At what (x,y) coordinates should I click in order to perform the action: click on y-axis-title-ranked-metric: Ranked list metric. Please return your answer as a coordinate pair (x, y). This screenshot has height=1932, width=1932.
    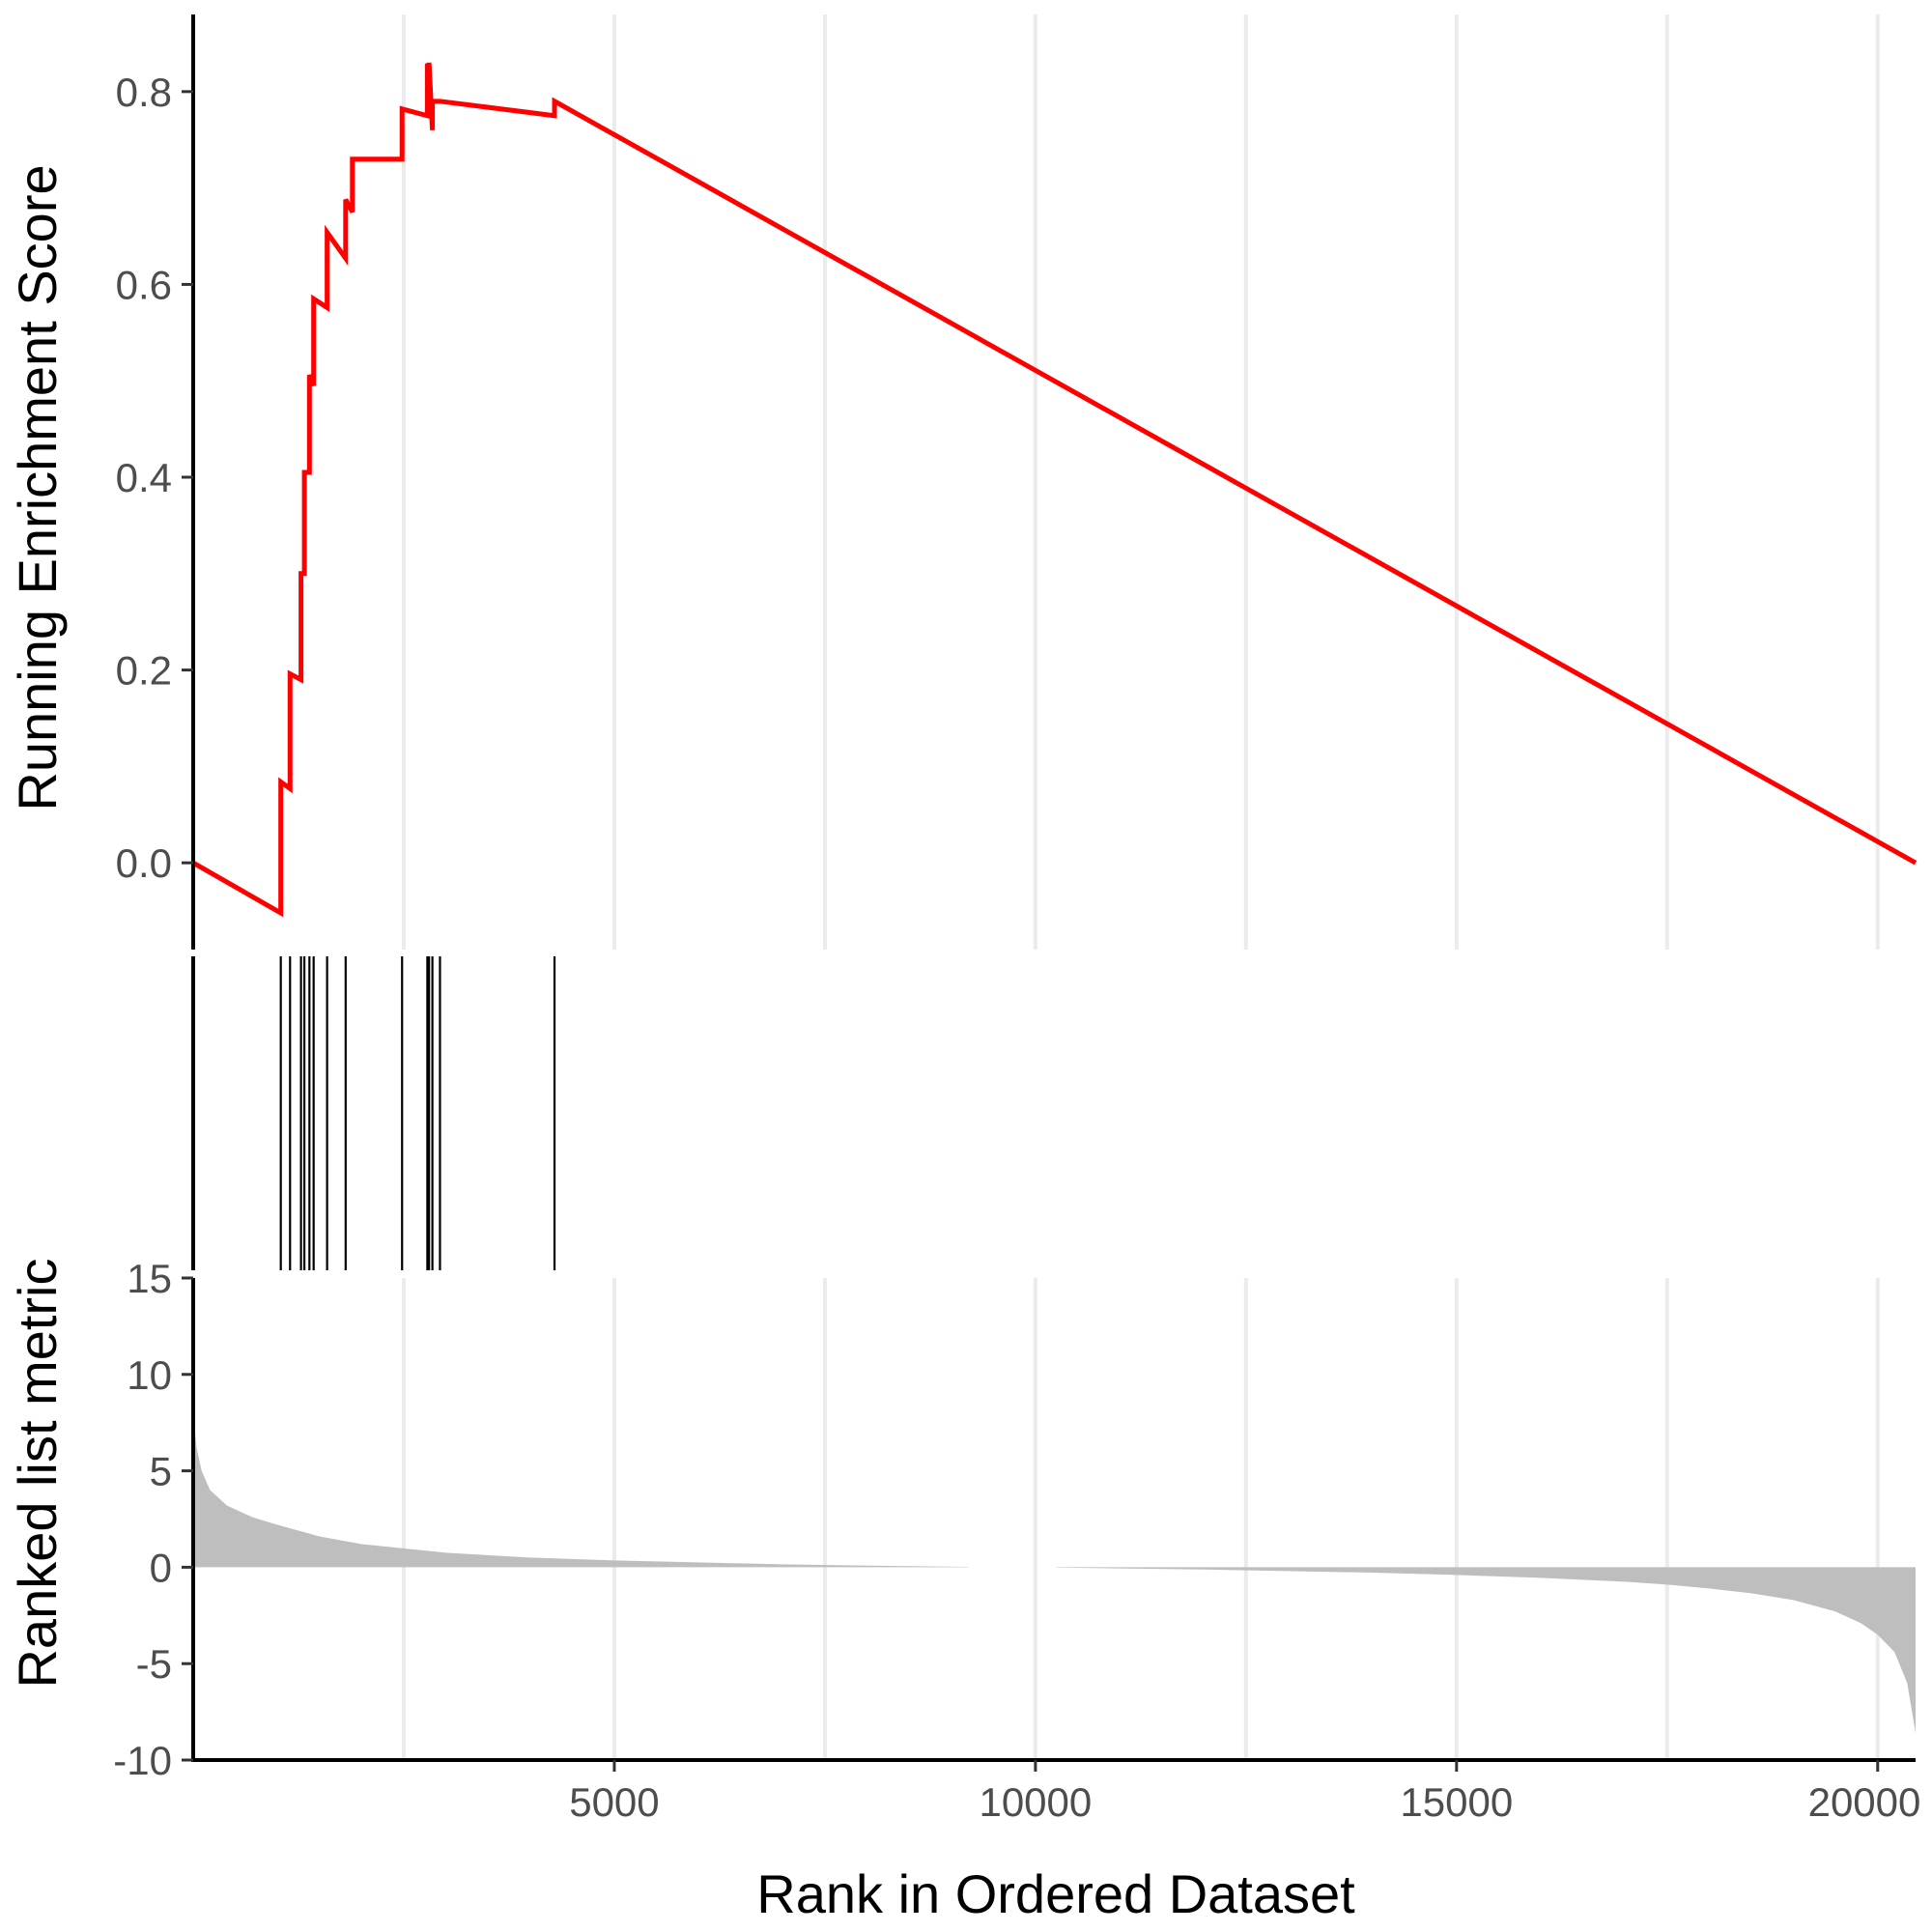
    Looking at the image, I should click on (37, 1473).